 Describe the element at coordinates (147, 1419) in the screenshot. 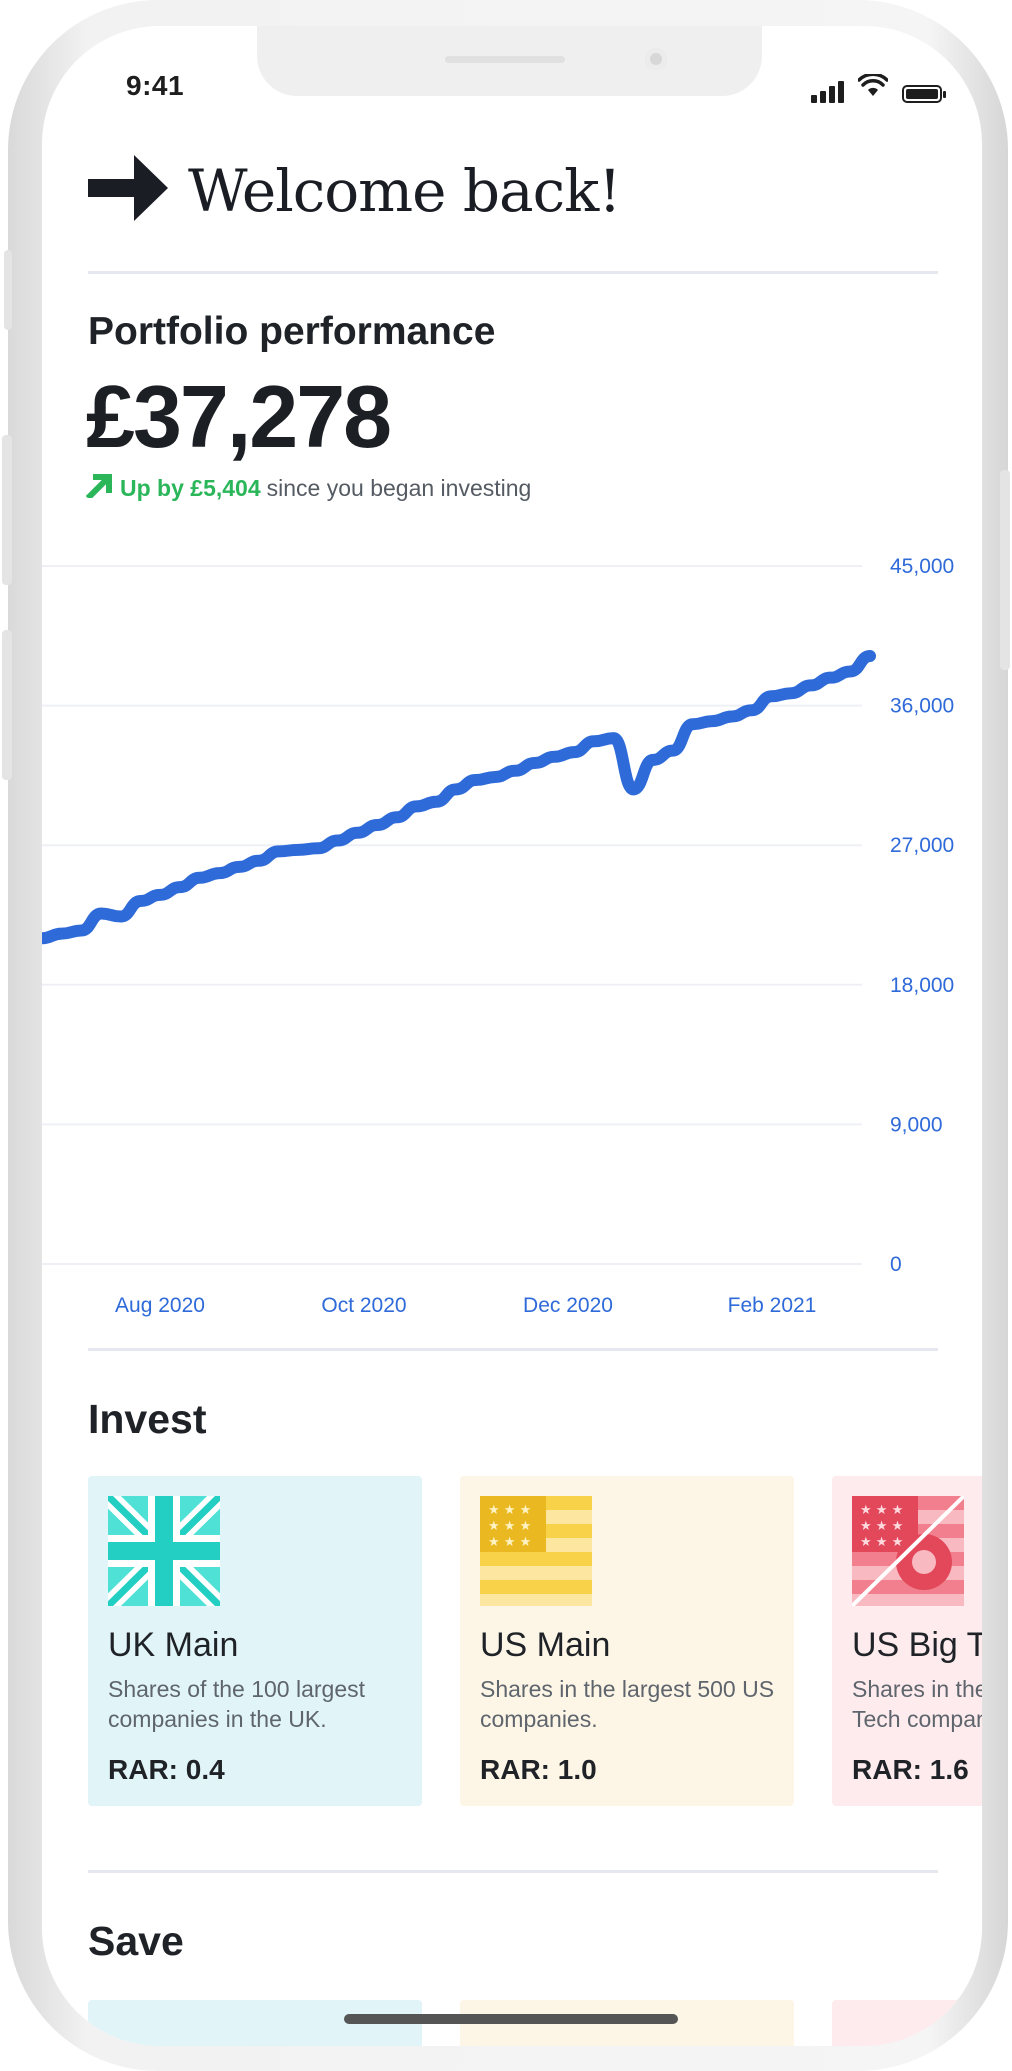

I see `invest-heading: Invest` at that location.